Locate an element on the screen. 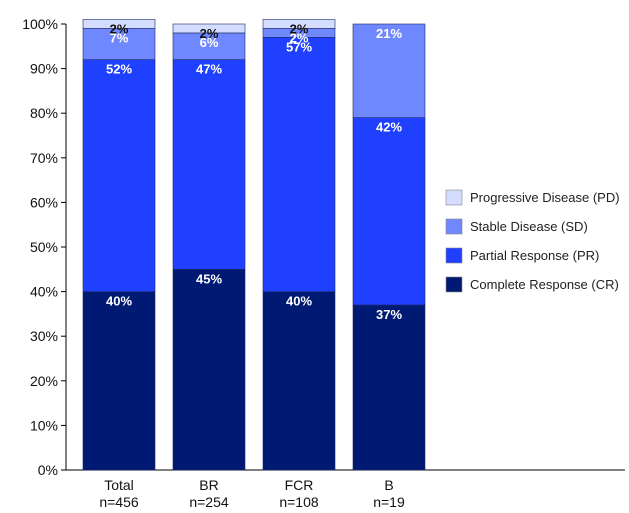  x-tick-sublabel: n=108 is located at coordinates (299, 502).